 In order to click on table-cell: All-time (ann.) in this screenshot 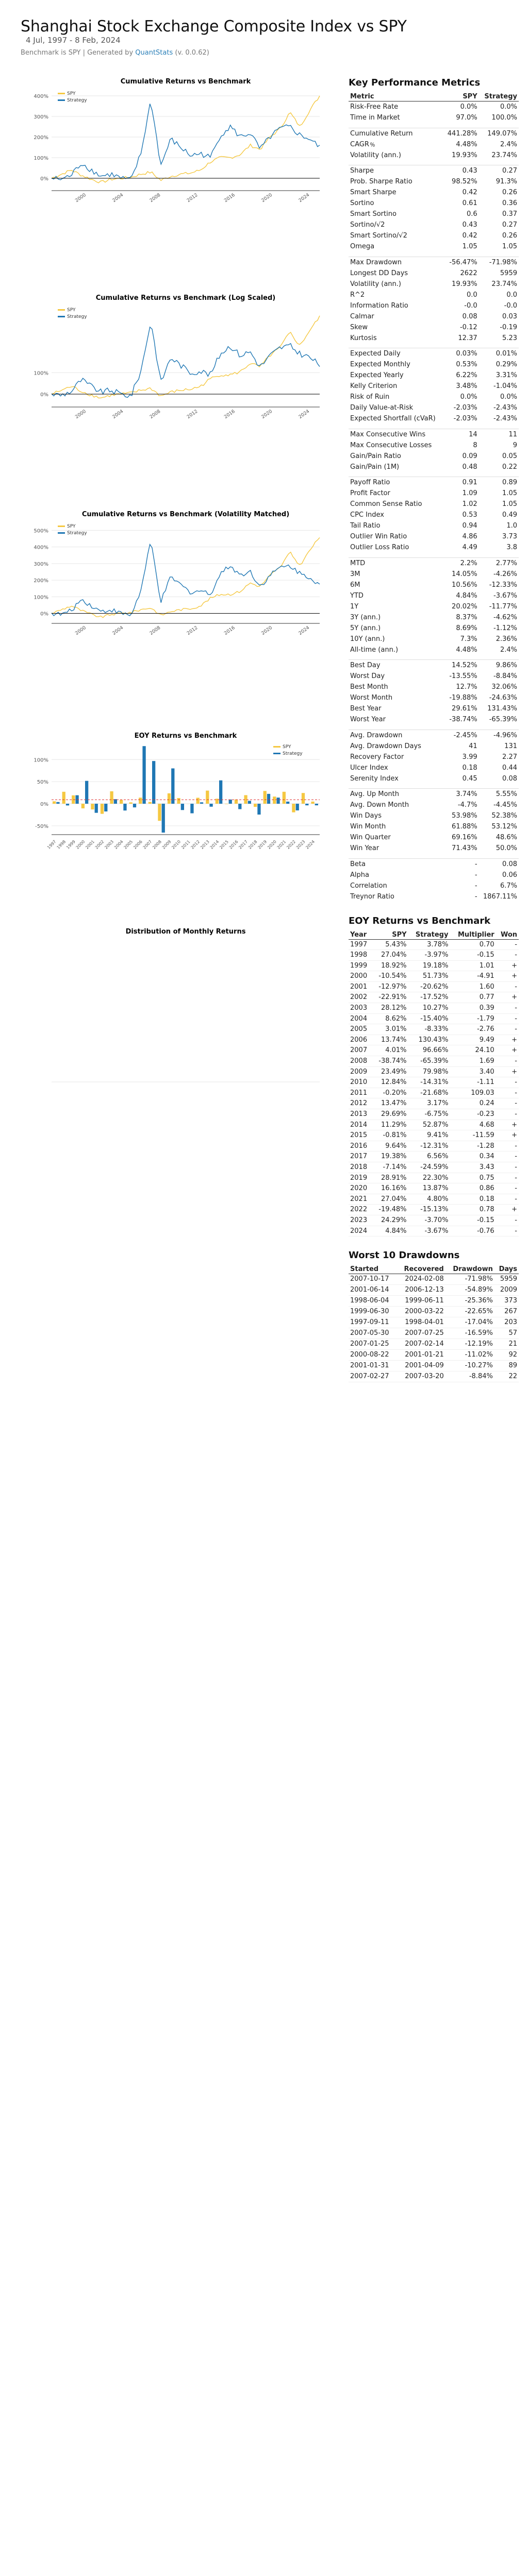, I will do `click(375, 650)`.